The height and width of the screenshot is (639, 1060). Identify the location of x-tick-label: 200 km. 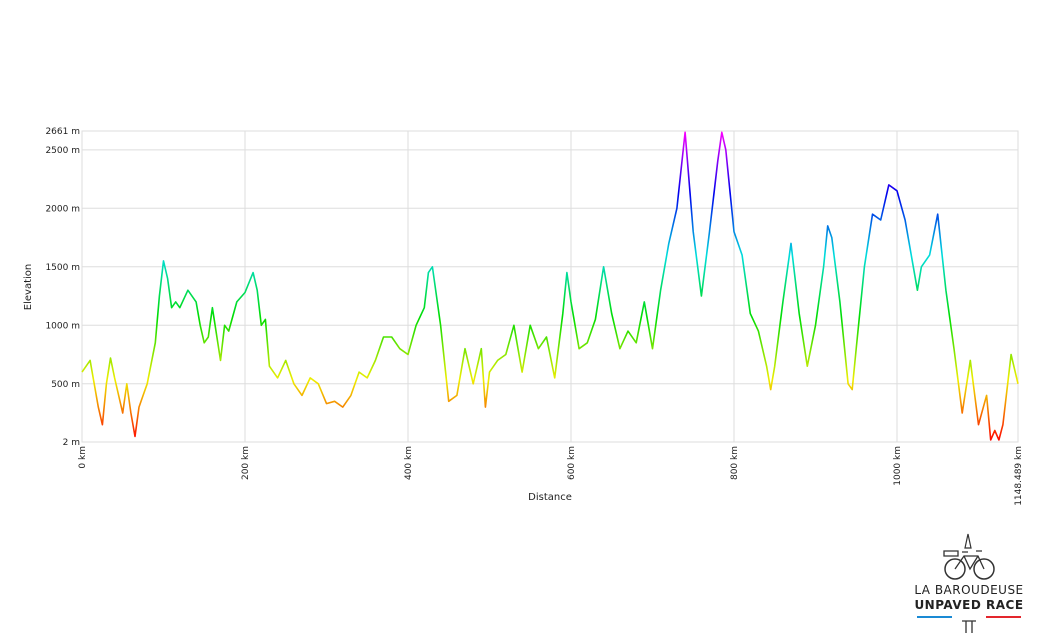
(246, 463).